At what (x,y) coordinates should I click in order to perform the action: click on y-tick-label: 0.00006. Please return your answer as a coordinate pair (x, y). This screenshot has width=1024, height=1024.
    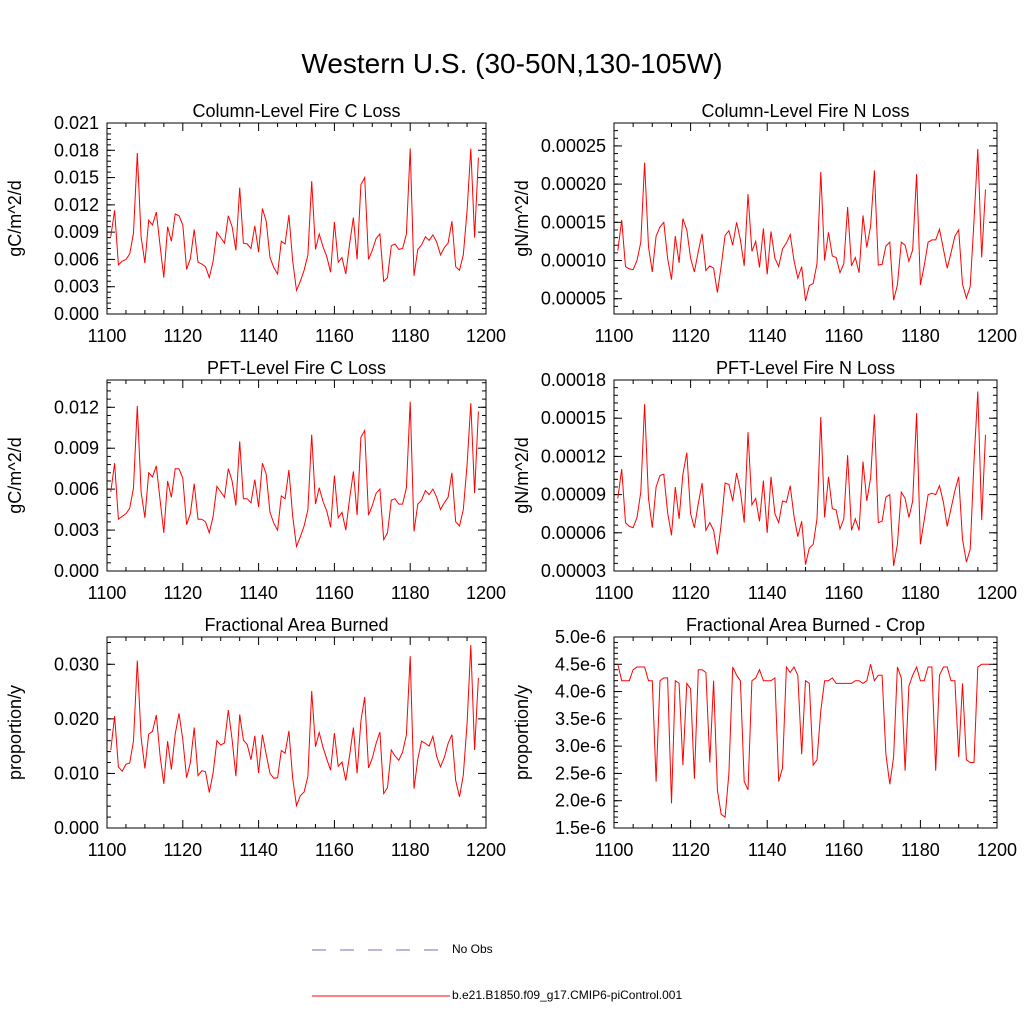
    Looking at the image, I should click on (573, 533).